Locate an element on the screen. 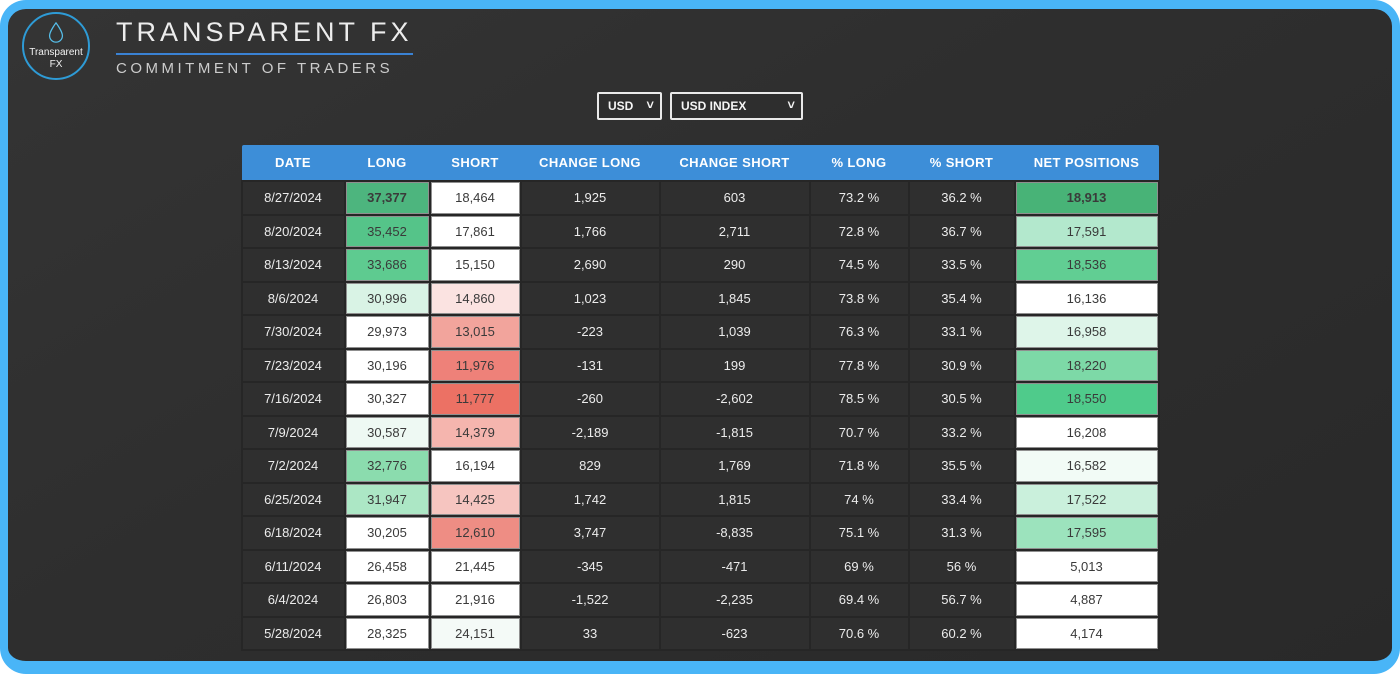  cell-pct-short: 56.7 % is located at coordinates (961, 600).